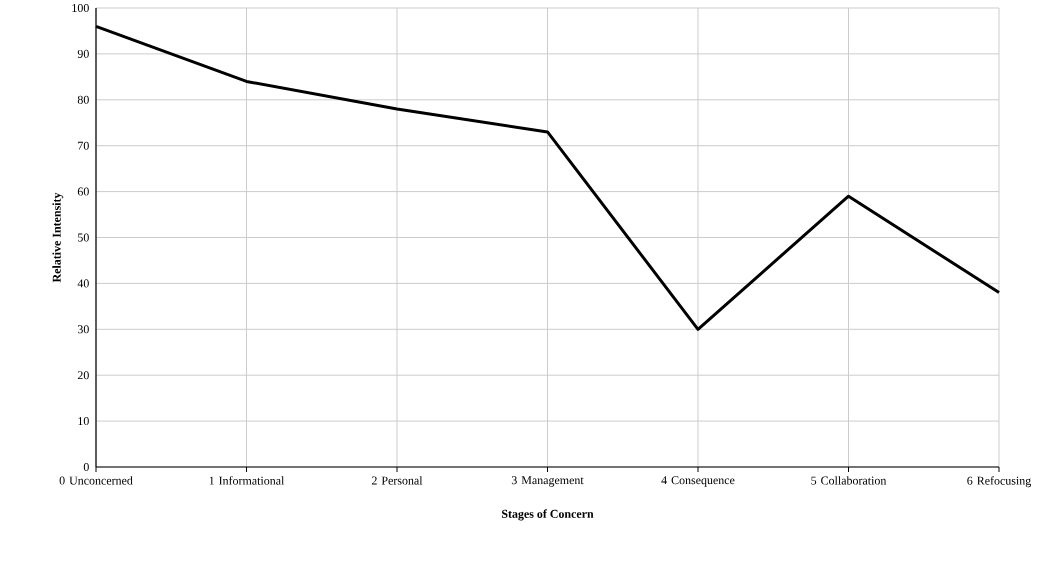  I want to click on y-tick-label: 40, so click(83, 283).